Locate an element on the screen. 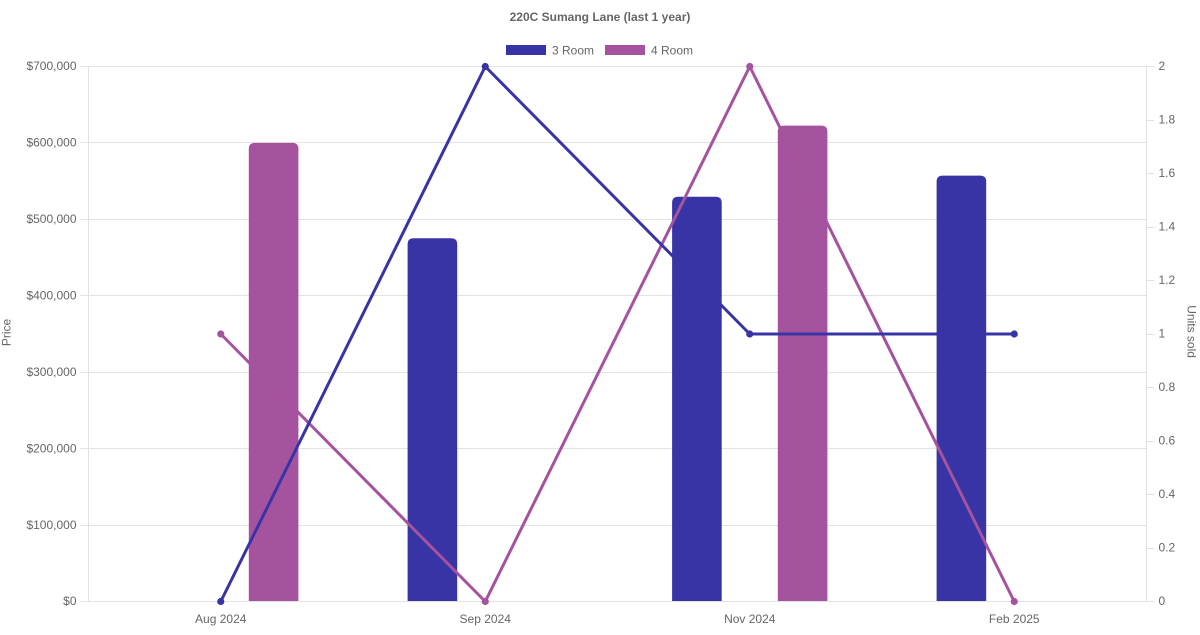  svg-text: $700,000 is located at coordinates (51, 66).